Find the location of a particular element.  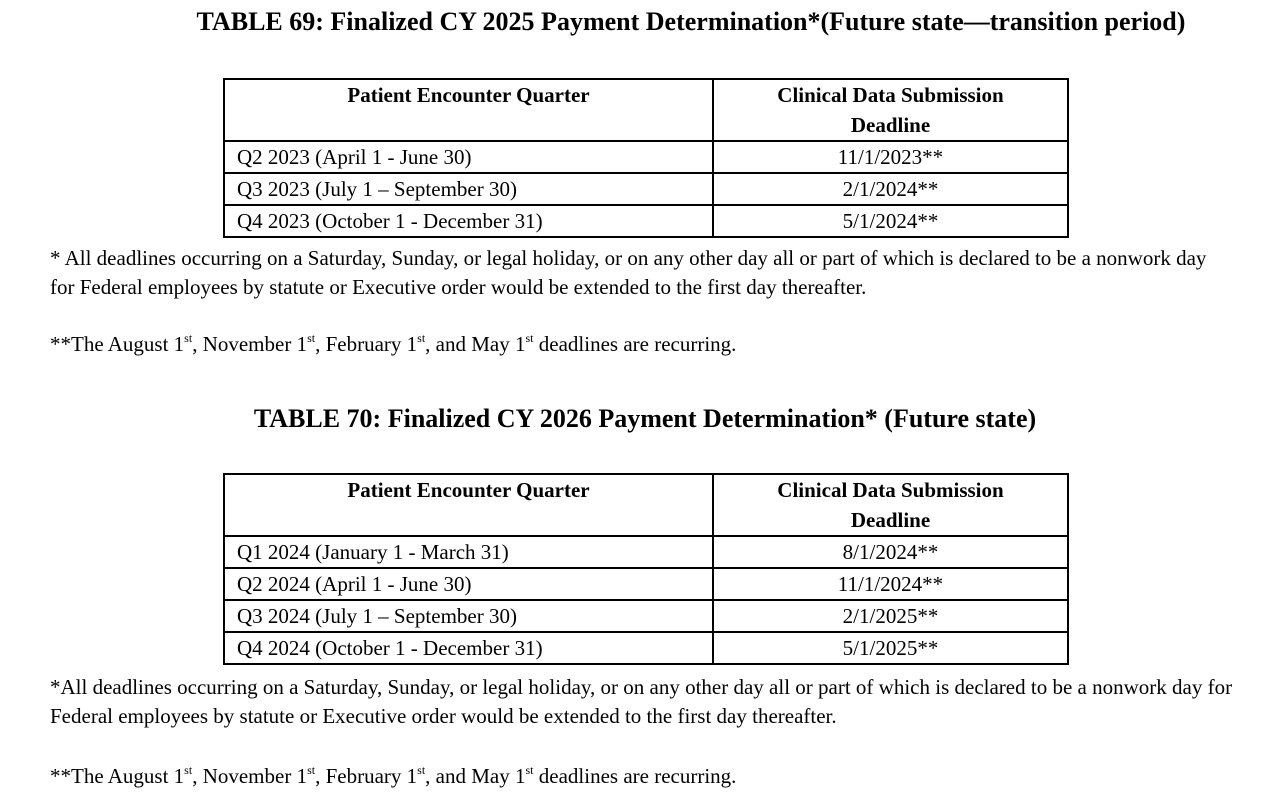

deadline-cell: 5/1/2024** is located at coordinates (890, 221).